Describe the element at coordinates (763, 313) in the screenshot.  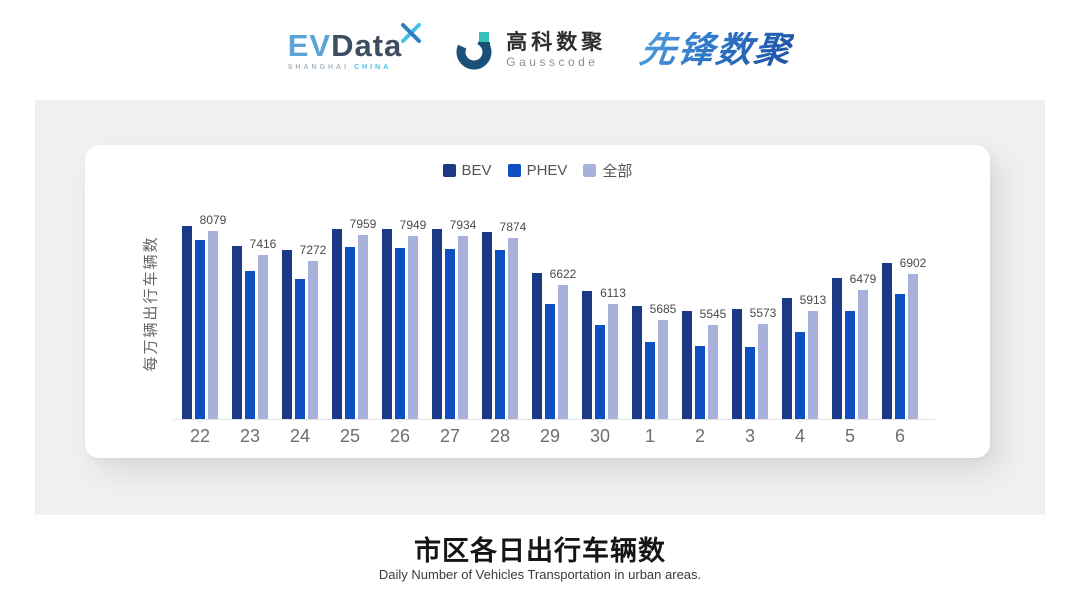
I see `data-label: 5573` at that location.